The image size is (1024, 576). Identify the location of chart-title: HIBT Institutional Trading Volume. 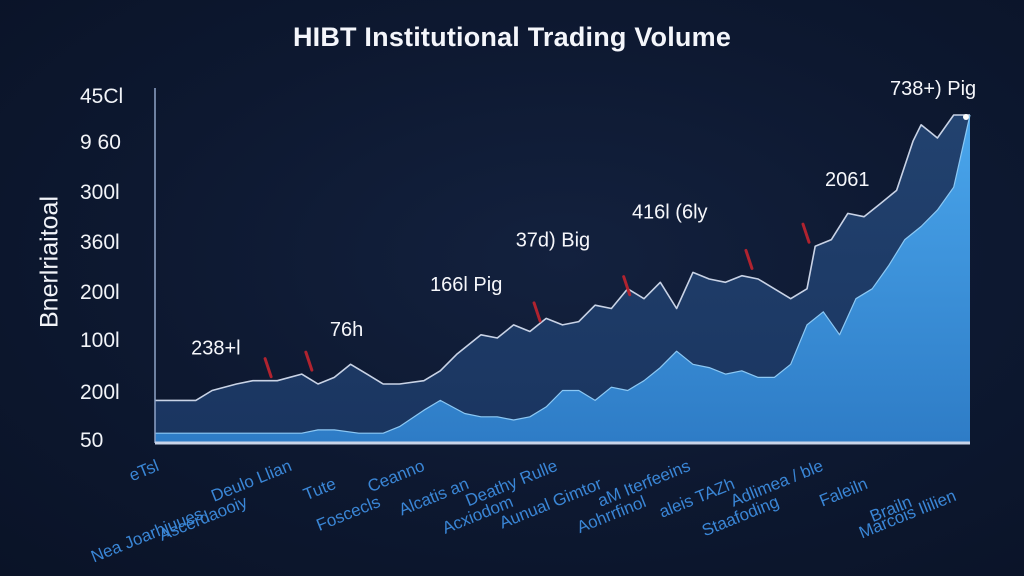
(512, 37).